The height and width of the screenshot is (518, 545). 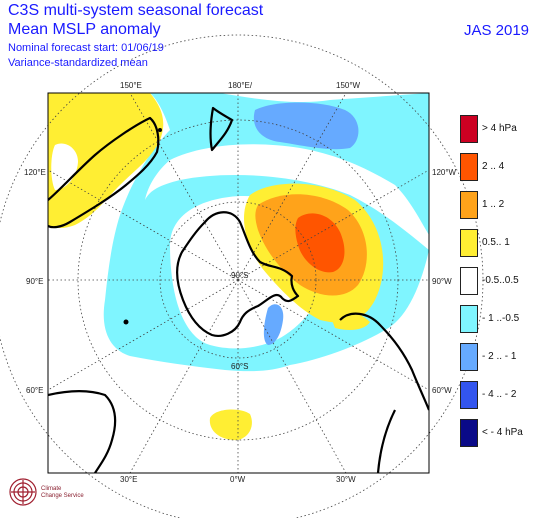 I want to click on lon-label-180: 180°E/, so click(x=240, y=85).